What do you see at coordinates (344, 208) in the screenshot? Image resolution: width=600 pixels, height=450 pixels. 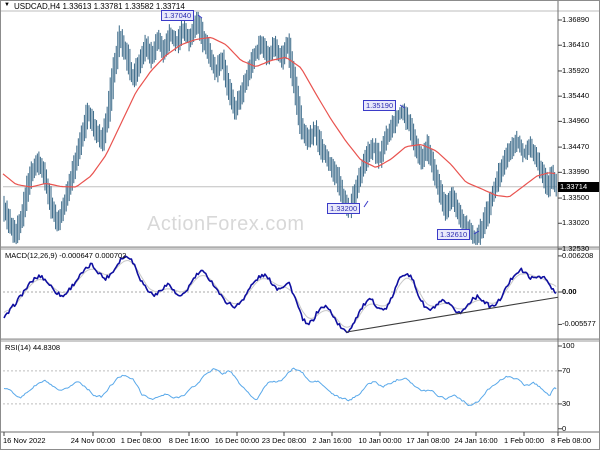 I see `price-annotation-swing-low: 1.33200` at bounding box center [344, 208].